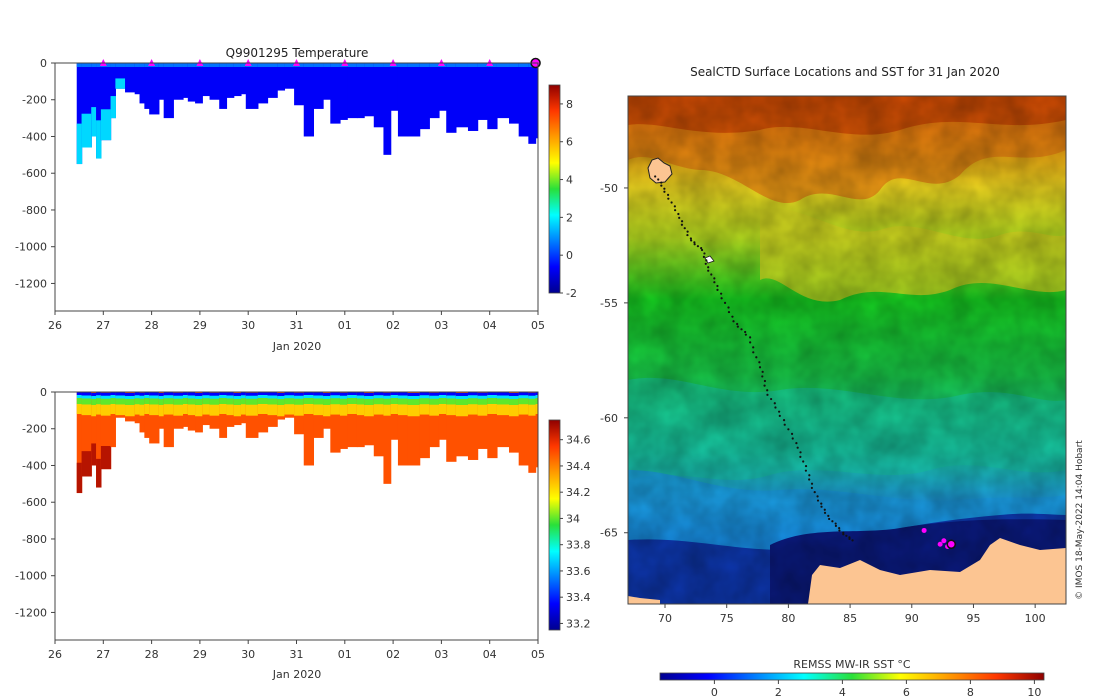 This screenshot has height=700, width=1100. I want to click on temperature-x-ticks: 26 27 28 29 30 31 01 02 03 04 05, so click(296, 321).